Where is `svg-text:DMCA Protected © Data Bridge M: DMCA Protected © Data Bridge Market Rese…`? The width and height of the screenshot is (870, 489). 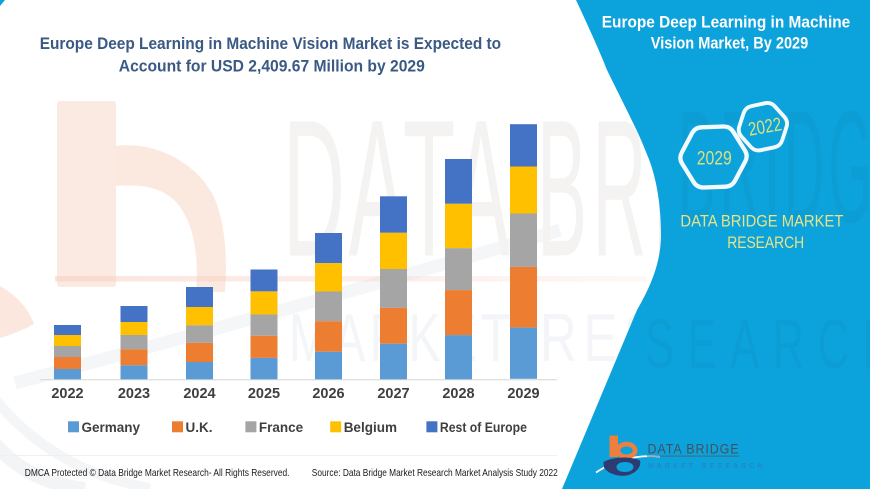
svg-text:DMCA Protected © Data Bridge M: DMCA Protected © Data Bridge Market Rese… is located at coordinates (157, 473).